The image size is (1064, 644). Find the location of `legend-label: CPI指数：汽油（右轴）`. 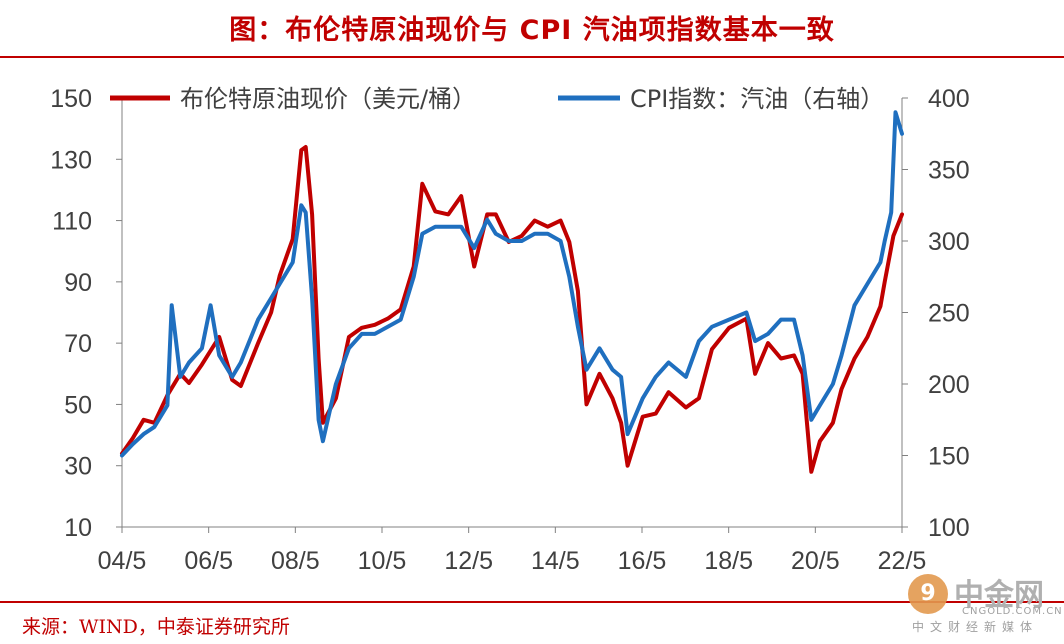

legend-label: CPI指数：汽油（右轴） is located at coordinates (757, 99).